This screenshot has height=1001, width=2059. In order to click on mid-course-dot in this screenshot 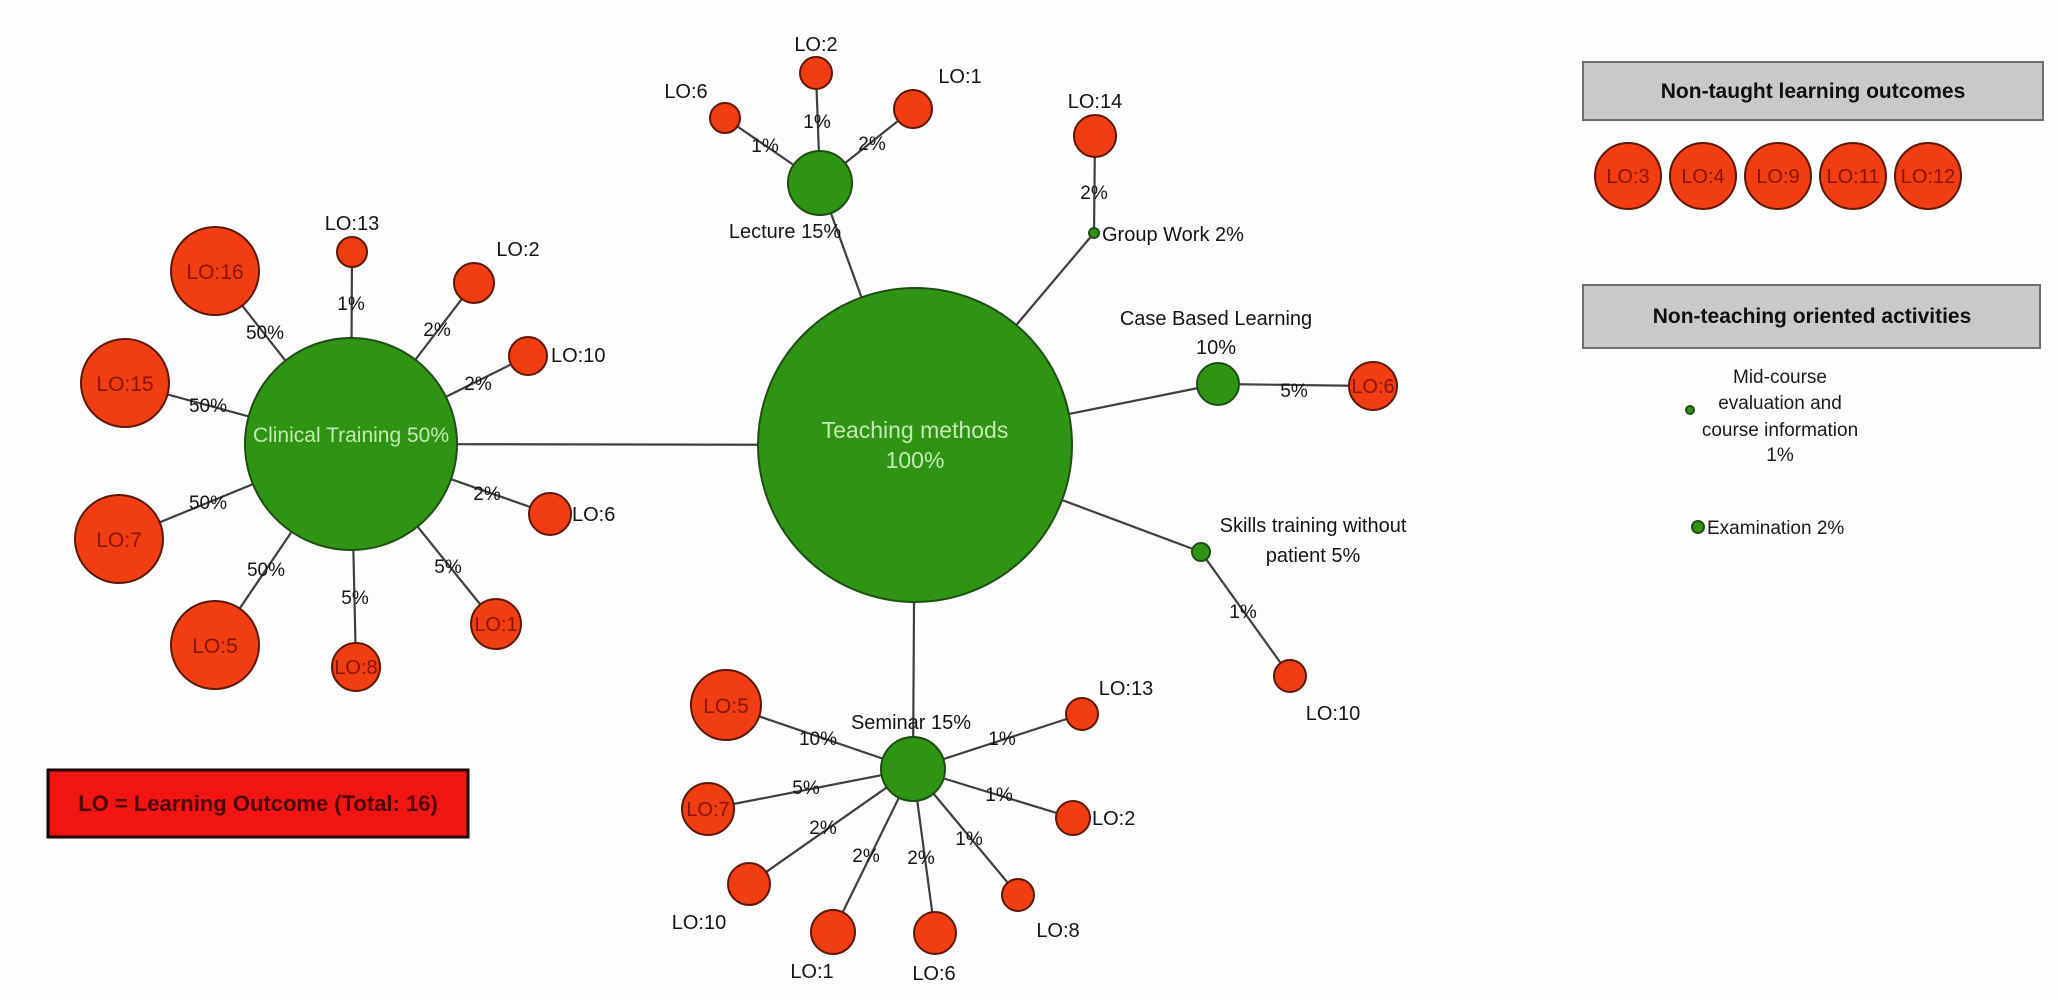, I will do `click(1690, 410)`.